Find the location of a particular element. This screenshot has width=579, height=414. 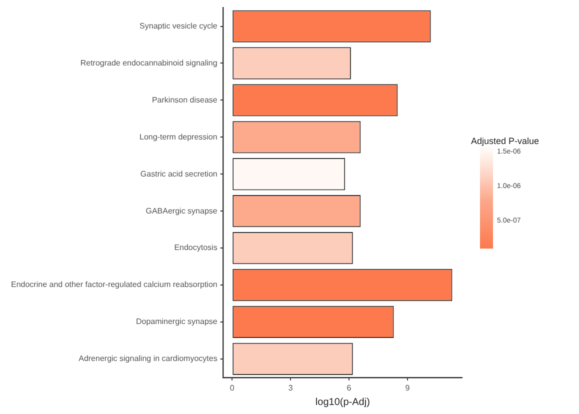

y-tick-label: Gastric acid secretion is located at coordinates (179, 173).